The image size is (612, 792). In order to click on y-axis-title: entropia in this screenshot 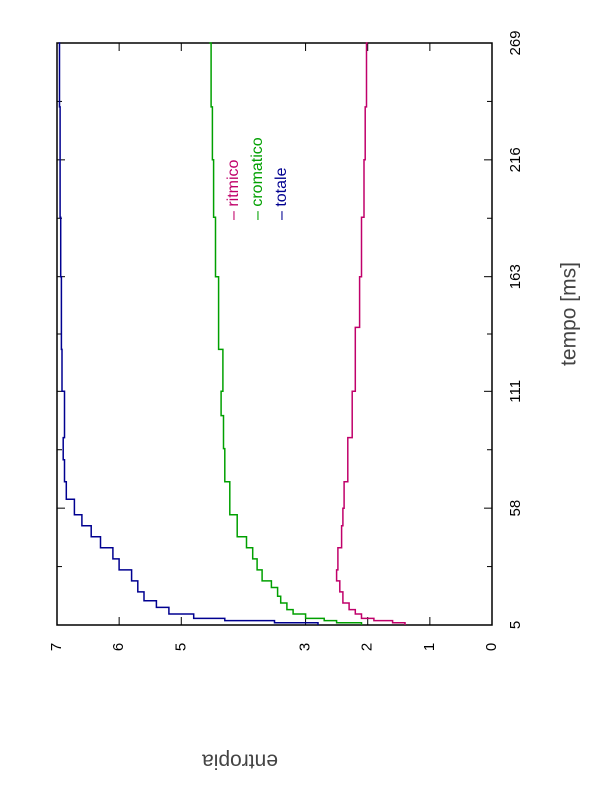, I will do `click(240, 760)`.